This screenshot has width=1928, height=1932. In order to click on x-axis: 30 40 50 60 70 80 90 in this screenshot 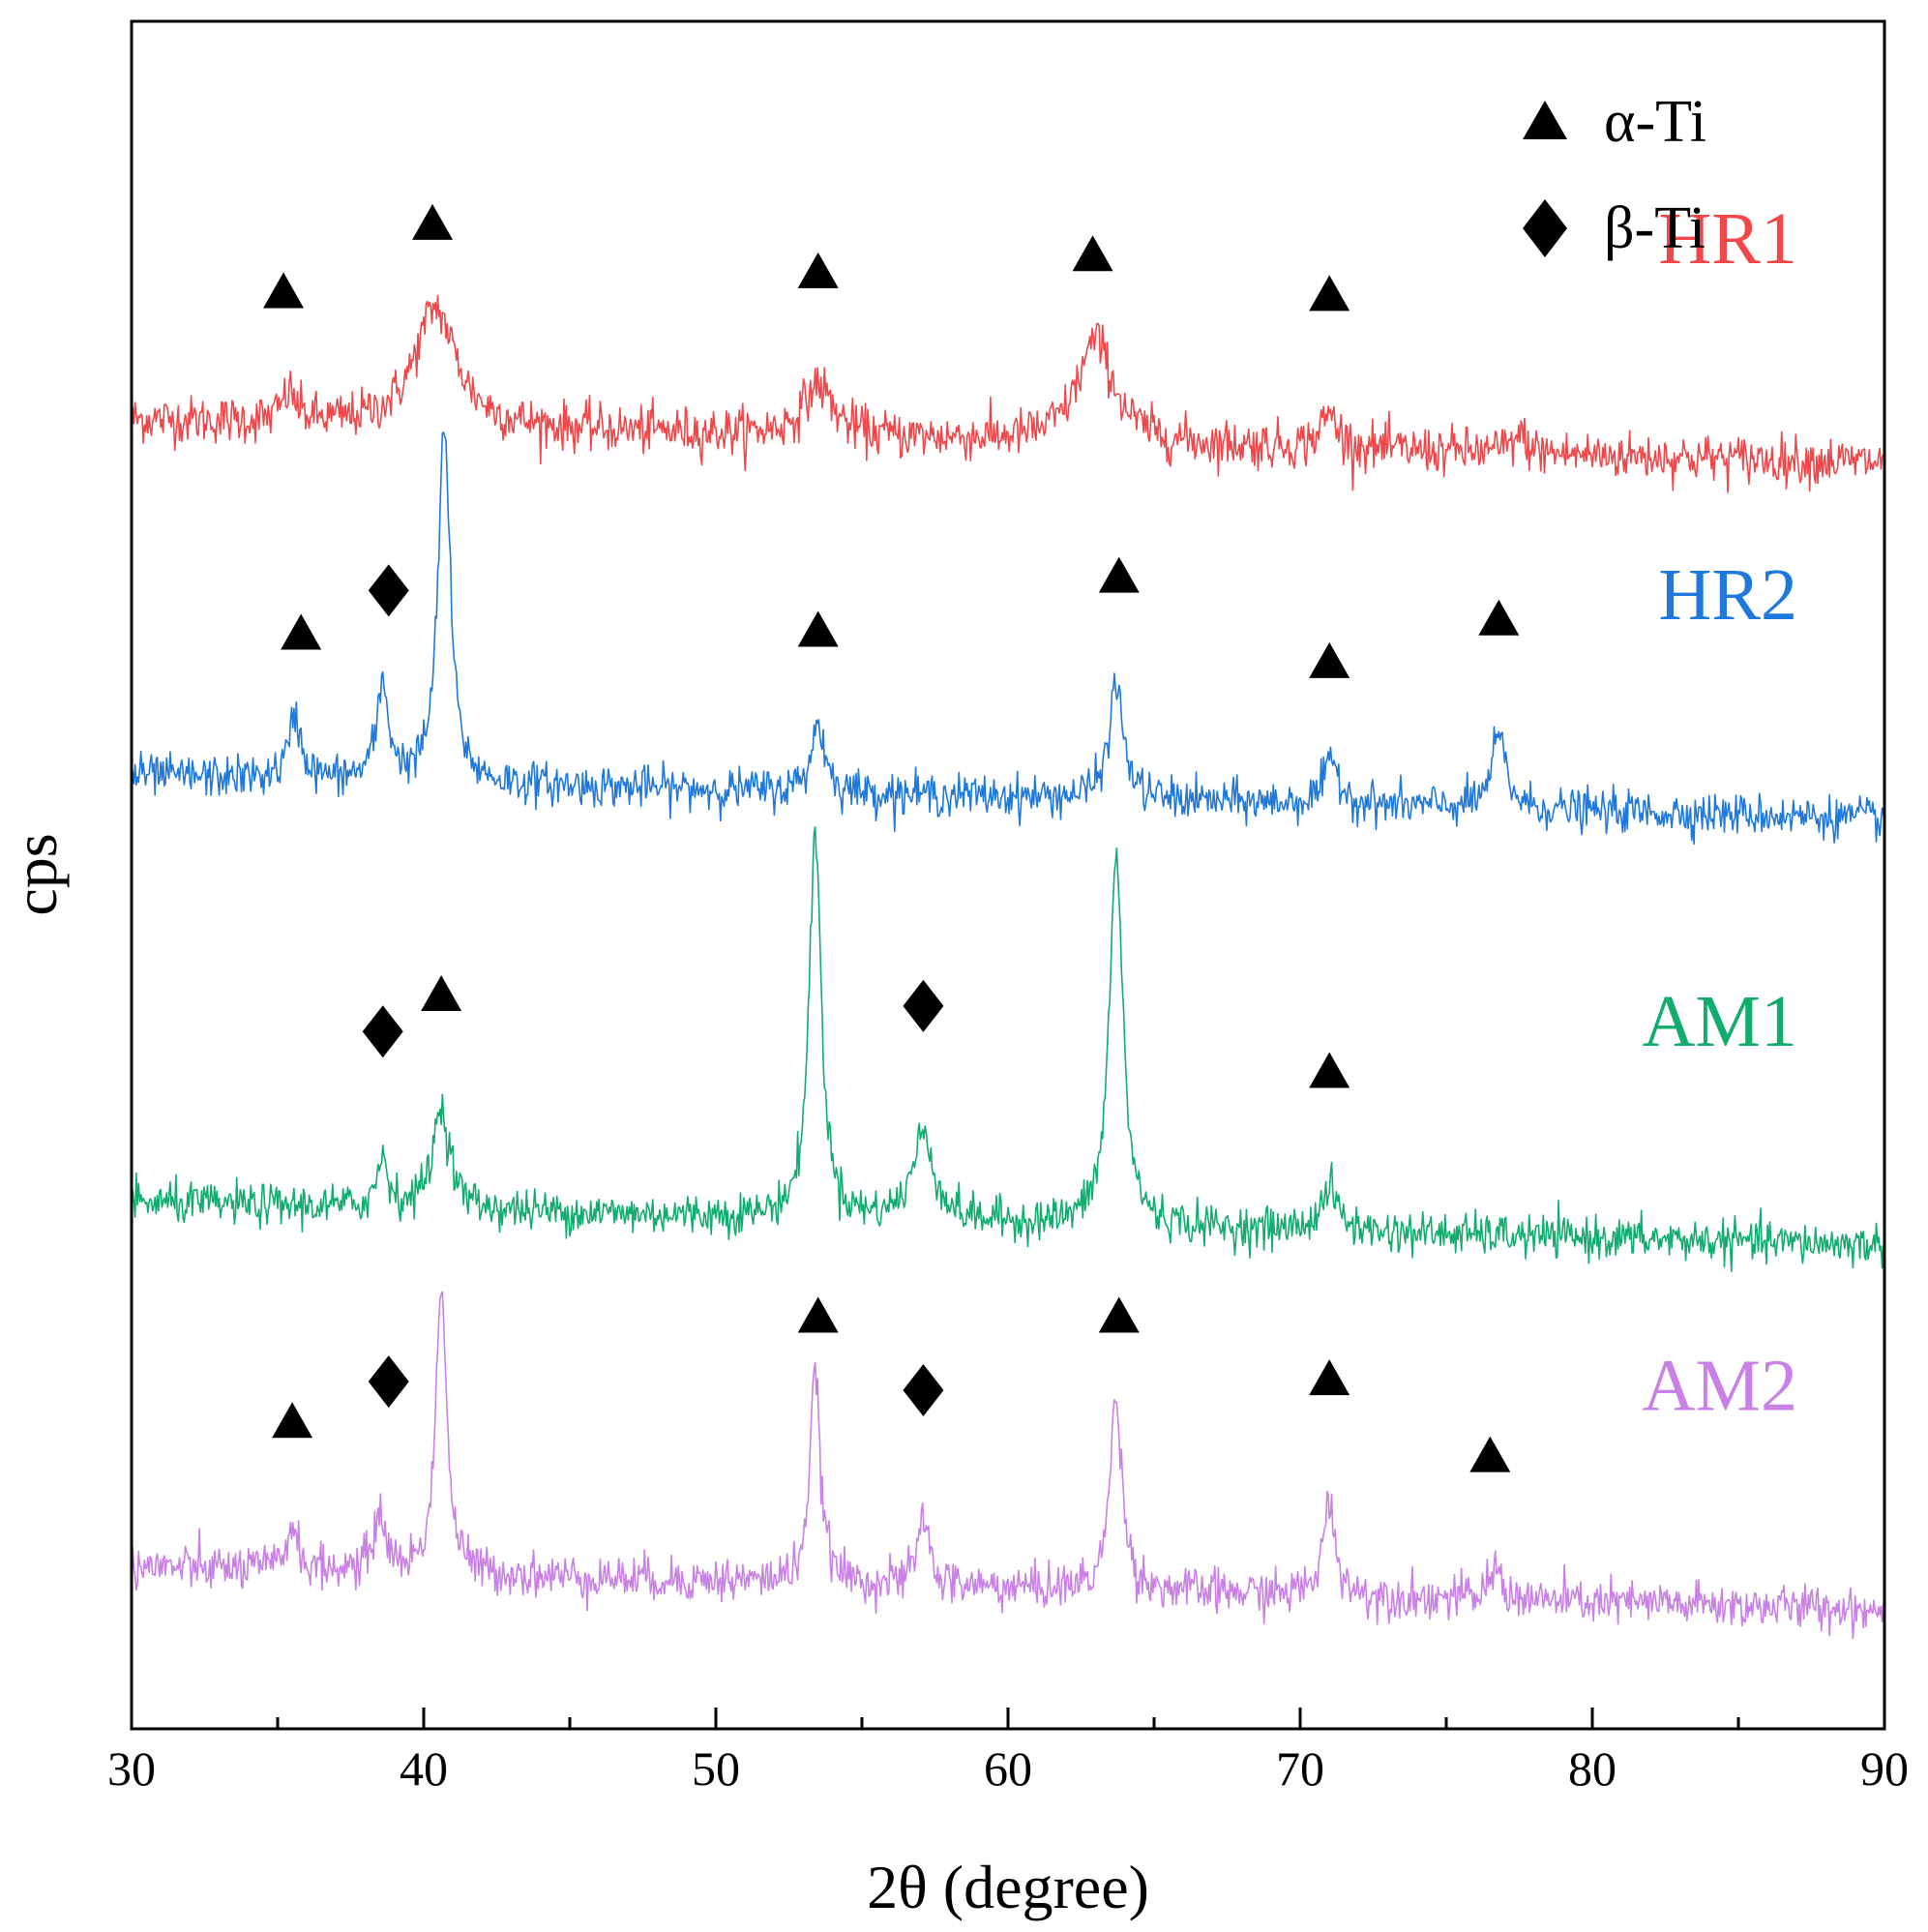, I will do `click(1008, 1752)`.